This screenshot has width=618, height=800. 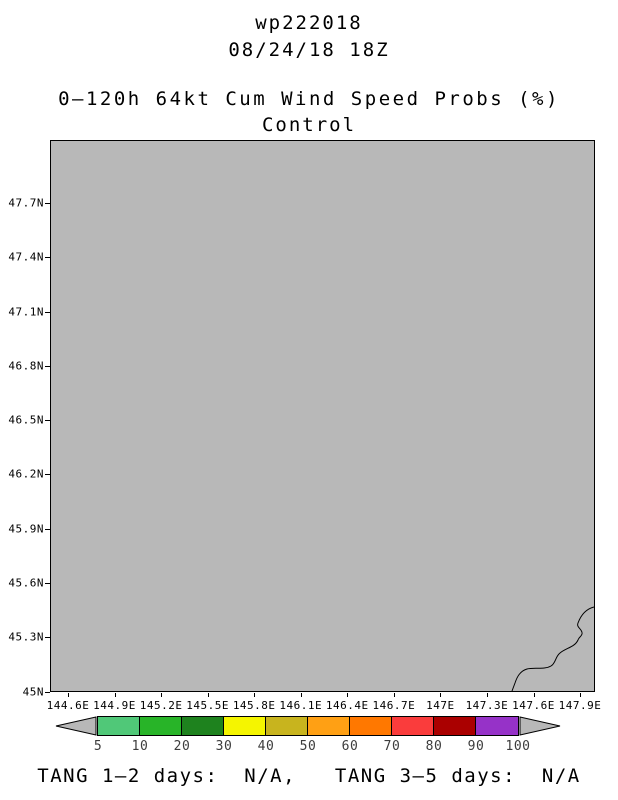 What do you see at coordinates (580, 705) in the screenshot?
I see `x-axis-label: 147.9E` at bounding box center [580, 705].